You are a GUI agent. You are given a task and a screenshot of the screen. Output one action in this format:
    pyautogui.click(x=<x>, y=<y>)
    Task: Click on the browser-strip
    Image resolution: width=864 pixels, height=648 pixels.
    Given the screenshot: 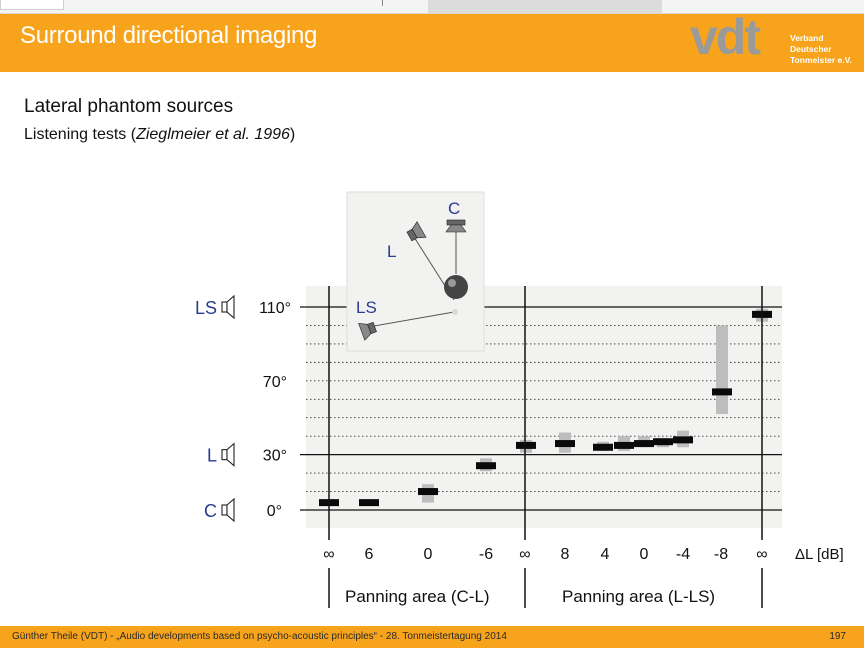 What is the action you would take?
    pyautogui.click(x=432, y=7)
    